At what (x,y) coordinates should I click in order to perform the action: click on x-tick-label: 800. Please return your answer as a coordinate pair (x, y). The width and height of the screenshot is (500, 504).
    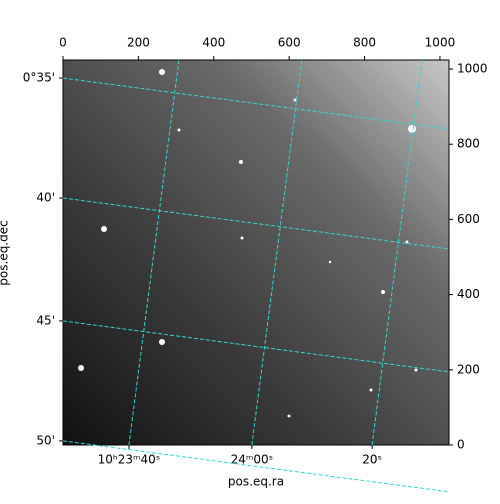
    Looking at the image, I should click on (364, 43).